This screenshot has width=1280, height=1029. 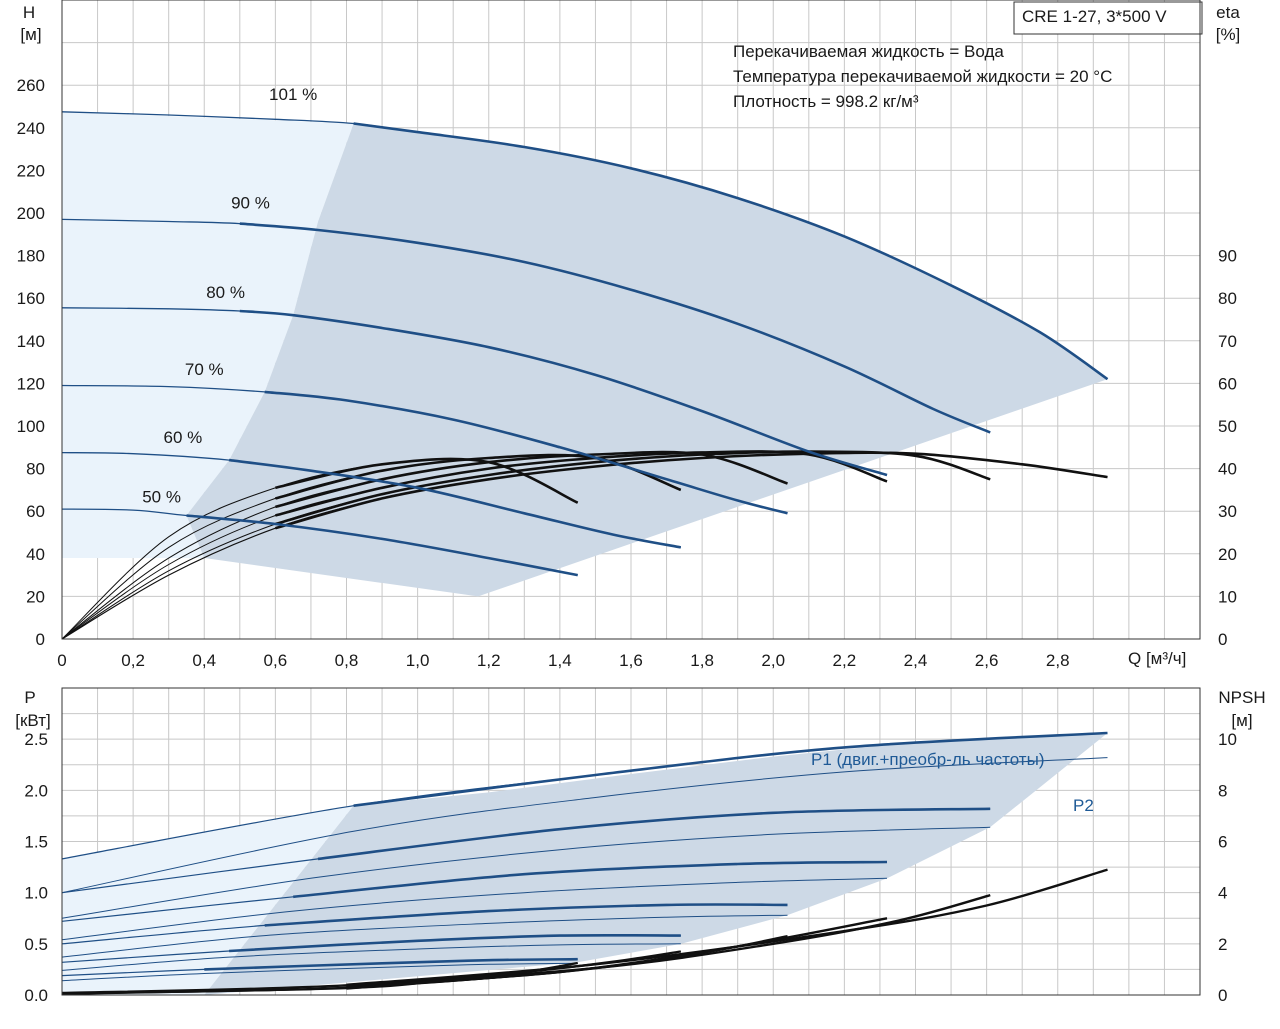 I want to click on y-left-tick-label: 220, so click(x=31, y=170).